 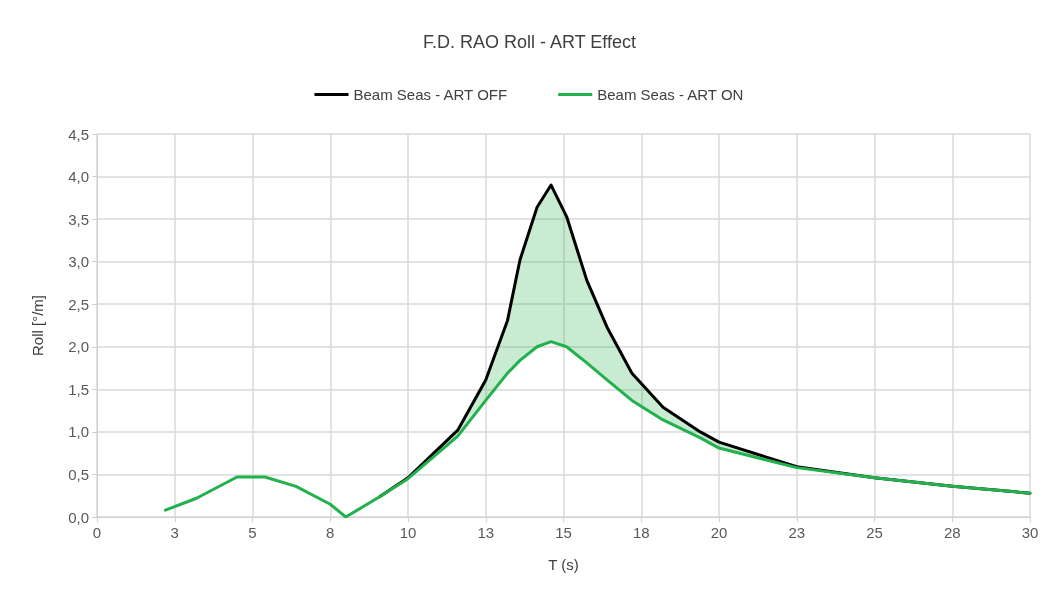 I want to click on y-tick-label: 2,0, so click(x=78, y=347).